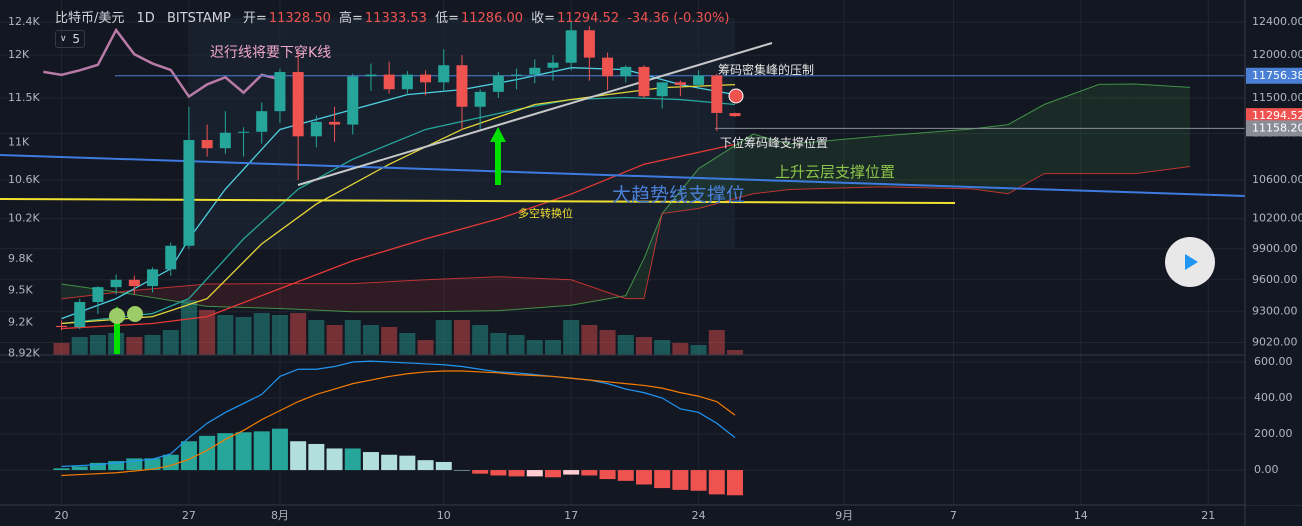 This screenshot has width=1302, height=526. What do you see at coordinates (254, 18) in the screenshot?
I see `ohlc-label: 开=` at bounding box center [254, 18].